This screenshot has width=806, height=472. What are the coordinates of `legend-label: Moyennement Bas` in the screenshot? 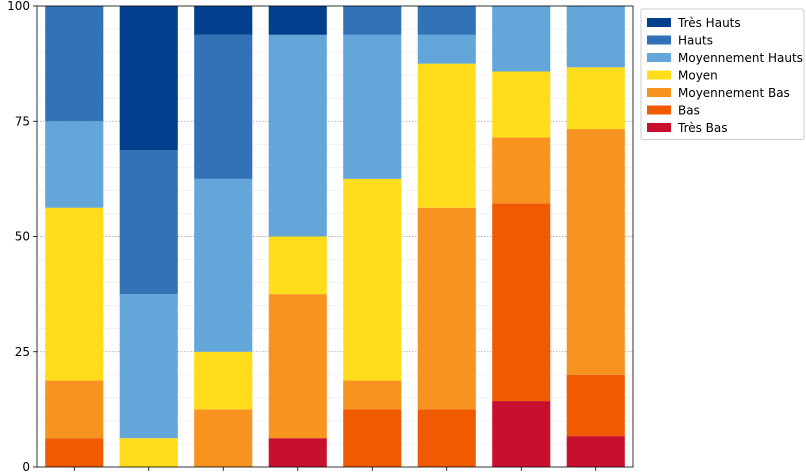 It's located at (734, 93).